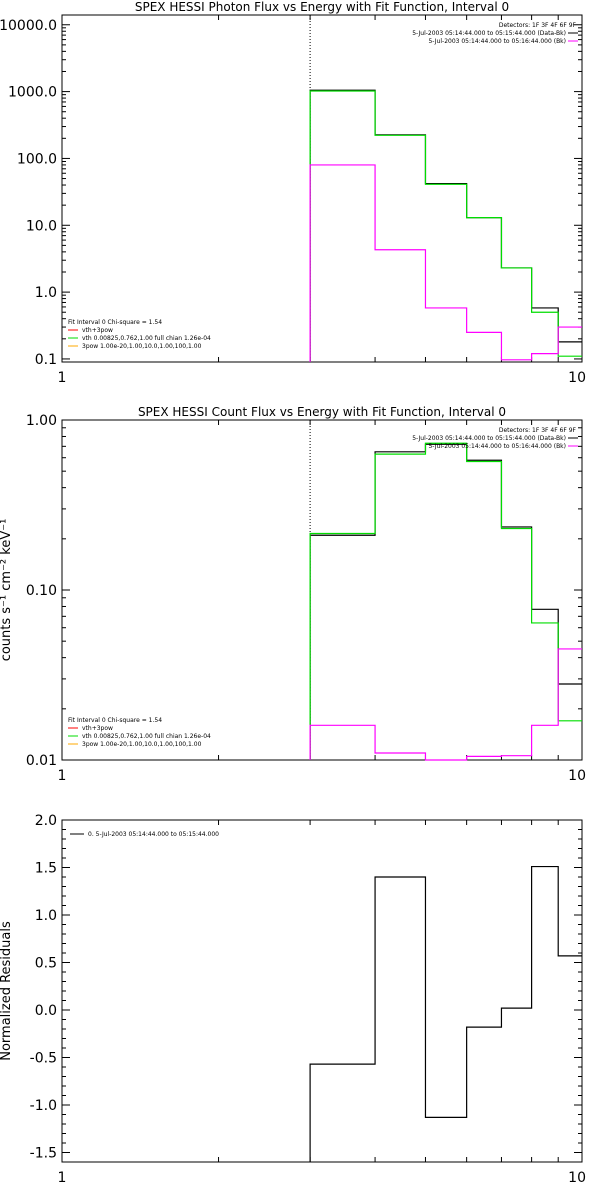 The height and width of the screenshot is (1200, 600). What do you see at coordinates (28, 26) in the screenshot?
I see `y-tick-label: 10000.0` at bounding box center [28, 26].